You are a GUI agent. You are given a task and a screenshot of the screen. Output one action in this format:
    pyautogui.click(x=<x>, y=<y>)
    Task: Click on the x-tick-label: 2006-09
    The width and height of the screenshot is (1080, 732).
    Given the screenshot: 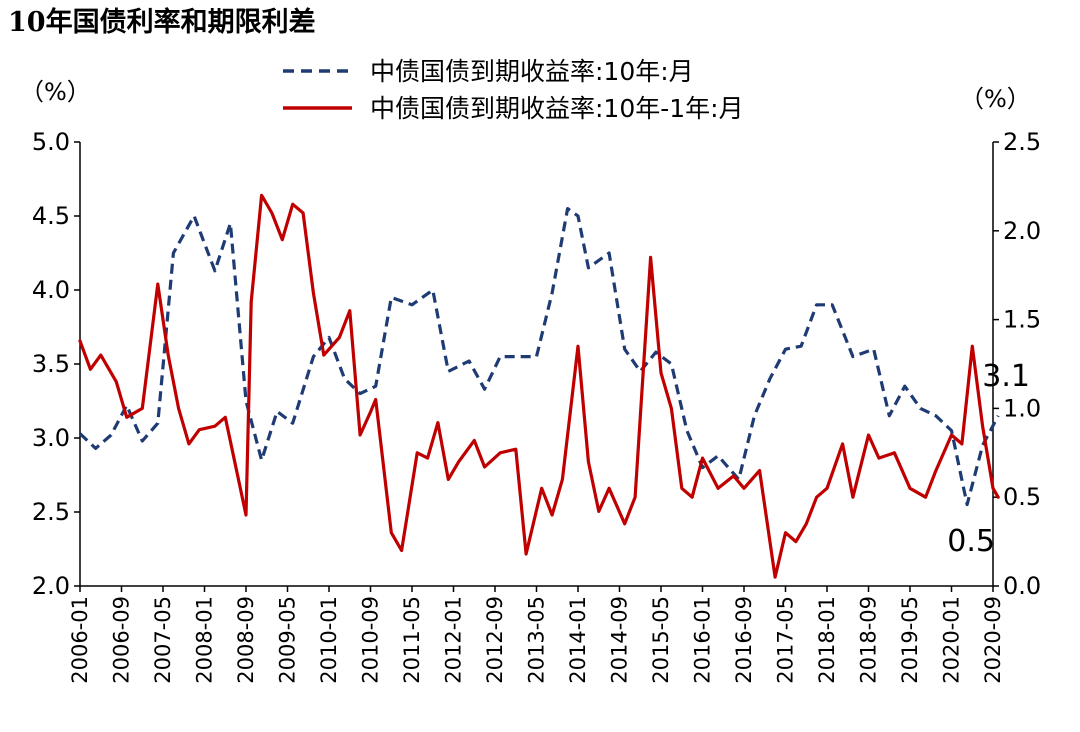 What is the action you would take?
    pyautogui.click(x=122, y=640)
    